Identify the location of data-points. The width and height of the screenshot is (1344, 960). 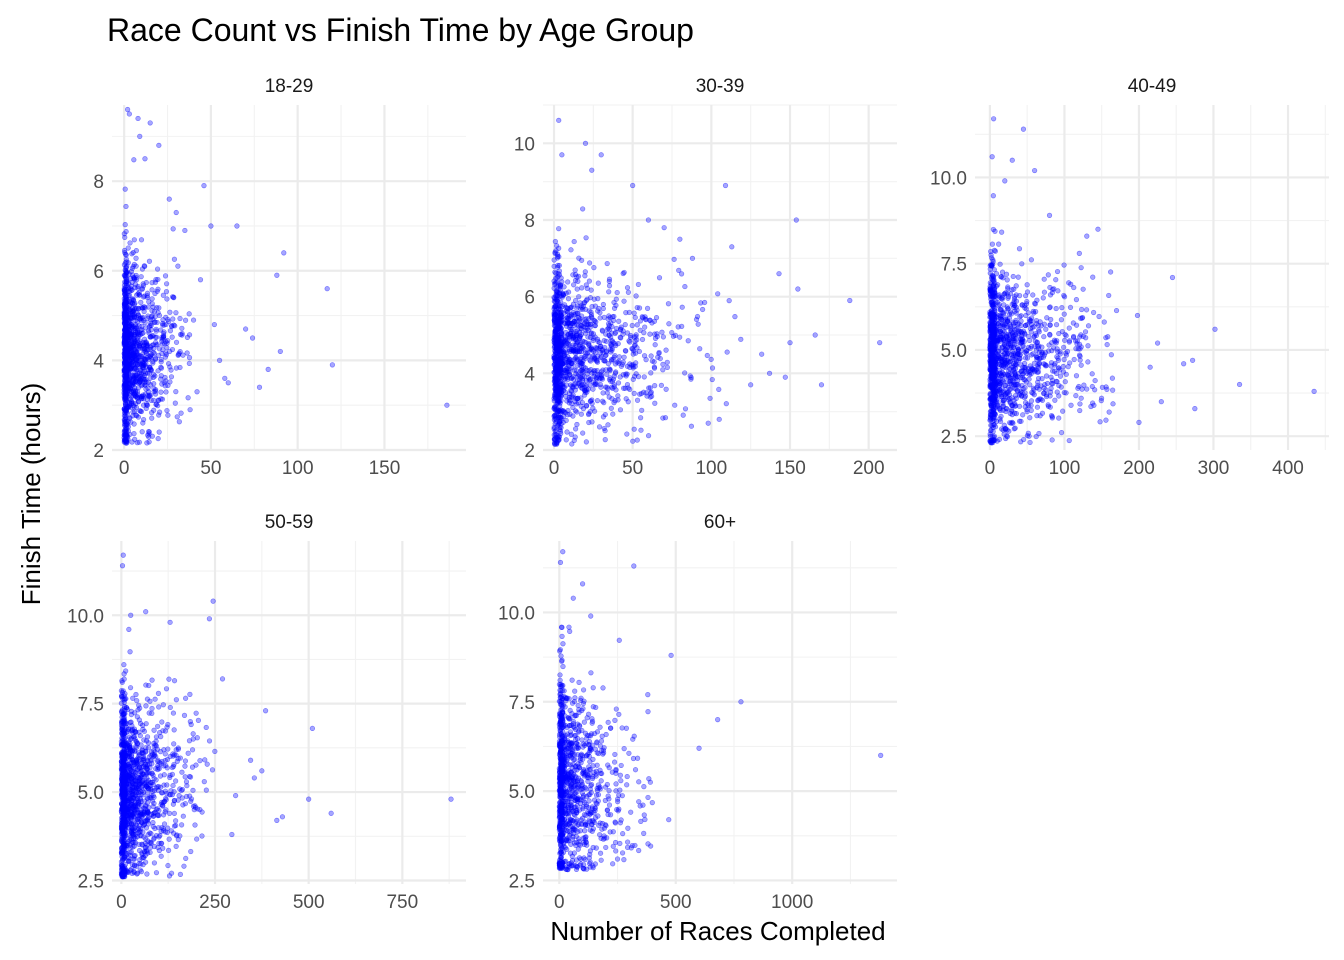
(717, 282).